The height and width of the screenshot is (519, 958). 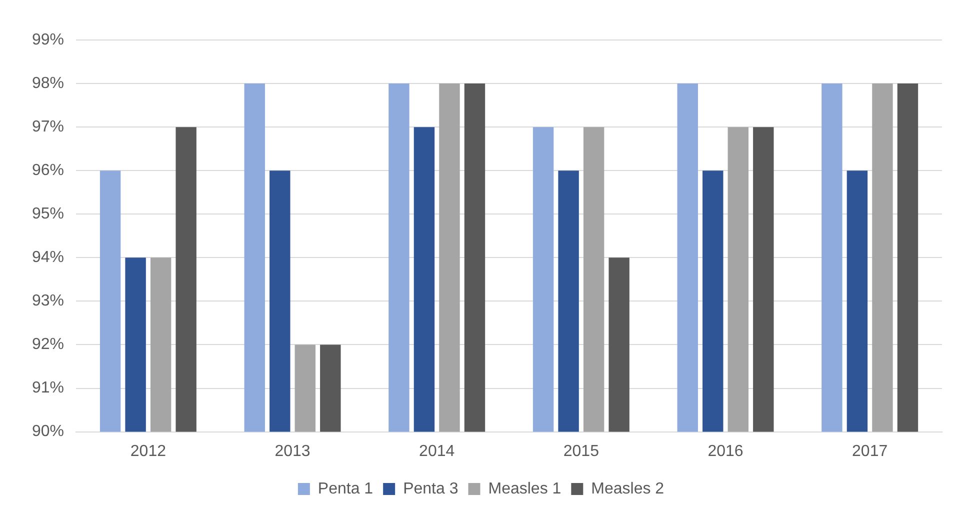 I want to click on y-tick-label: 92%, so click(x=48, y=345).